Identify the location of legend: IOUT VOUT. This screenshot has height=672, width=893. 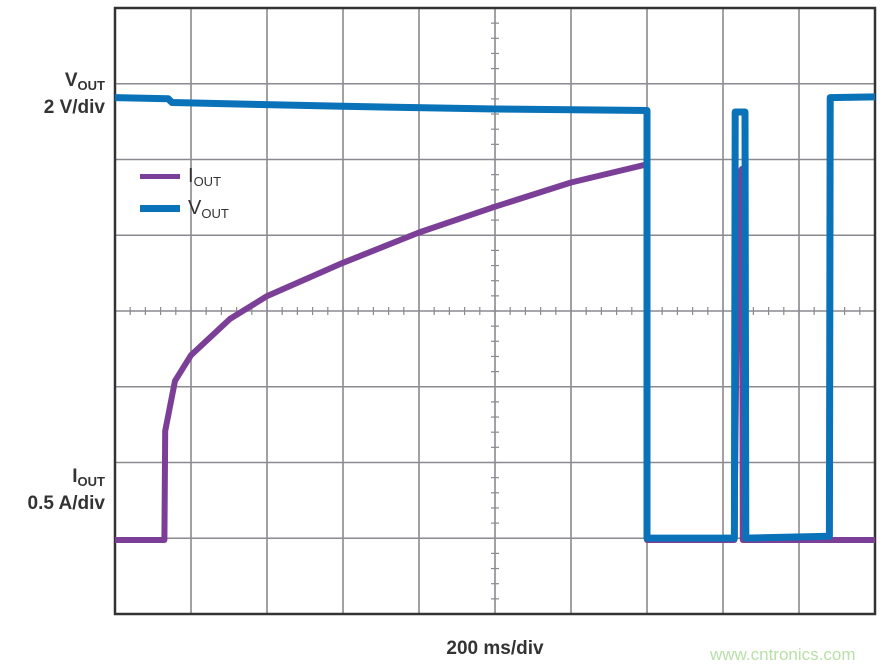
(184, 195).